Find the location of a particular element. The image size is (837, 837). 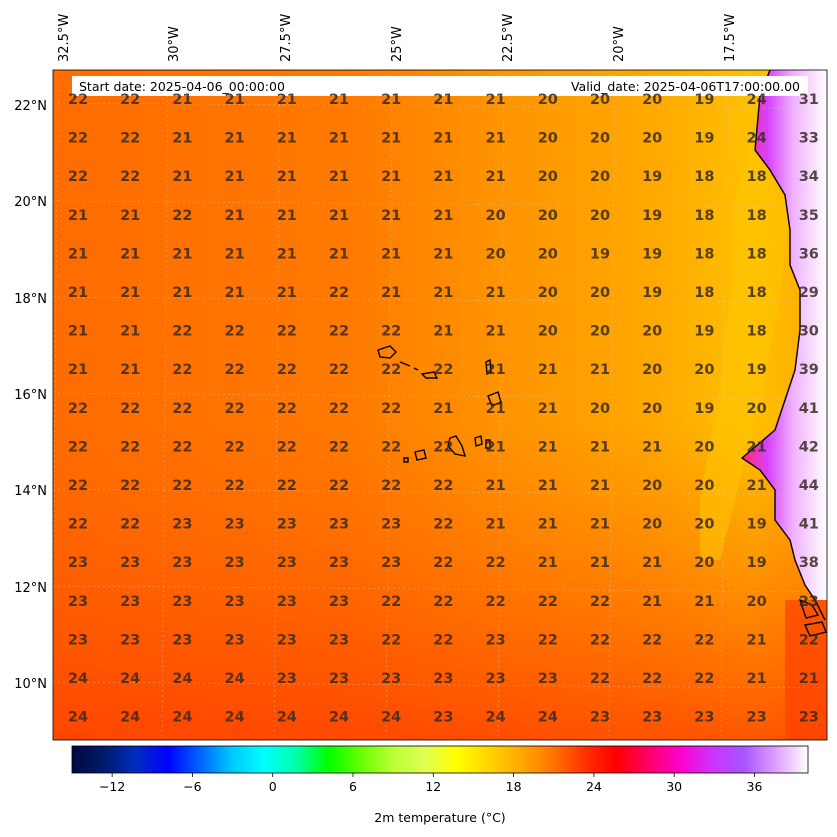

lat-label: 16°N is located at coordinates (30, 395).